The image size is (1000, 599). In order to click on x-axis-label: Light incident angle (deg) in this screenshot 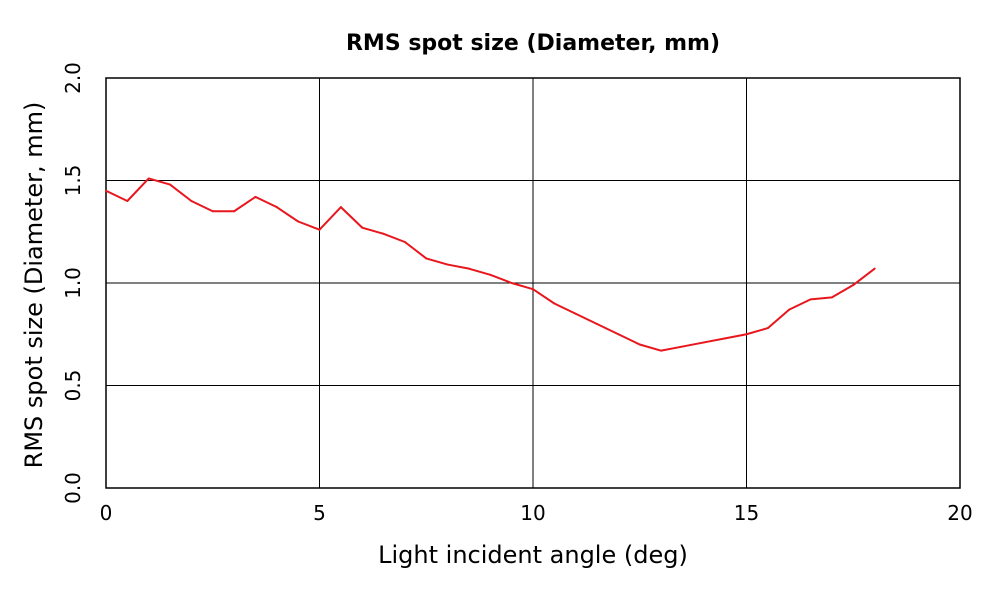, I will do `click(533, 555)`.